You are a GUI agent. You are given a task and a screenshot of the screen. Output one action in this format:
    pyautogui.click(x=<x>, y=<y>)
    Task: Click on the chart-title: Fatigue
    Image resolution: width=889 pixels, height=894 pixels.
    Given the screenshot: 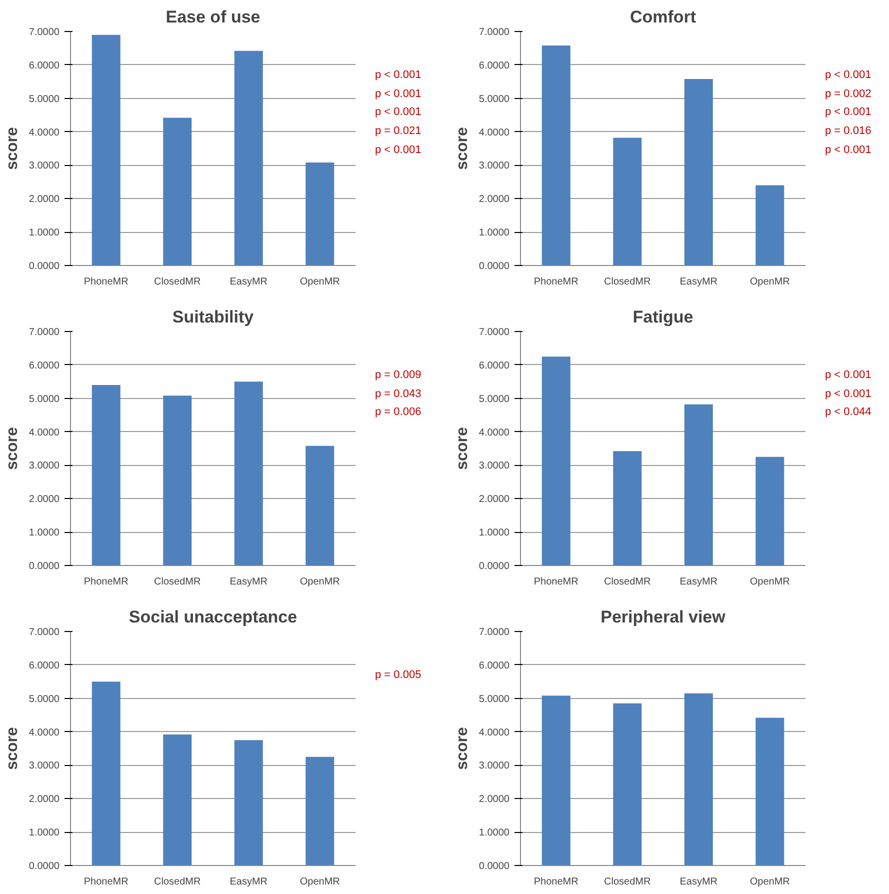 What is the action you would take?
    pyautogui.click(x=663, y=317)
    